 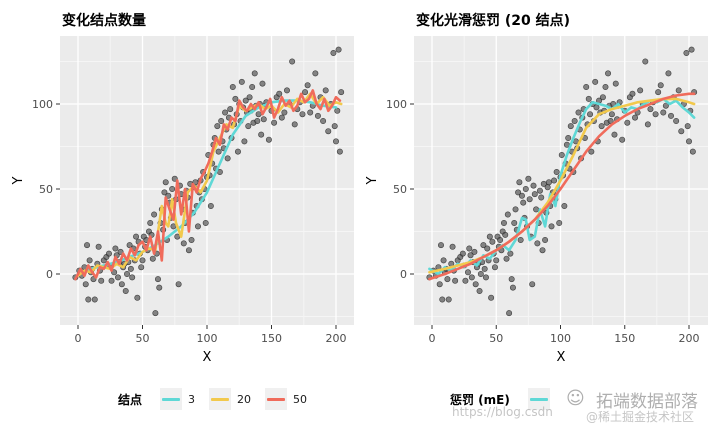 I want to click on legend-title: 结点, so click(x=130, y=399).